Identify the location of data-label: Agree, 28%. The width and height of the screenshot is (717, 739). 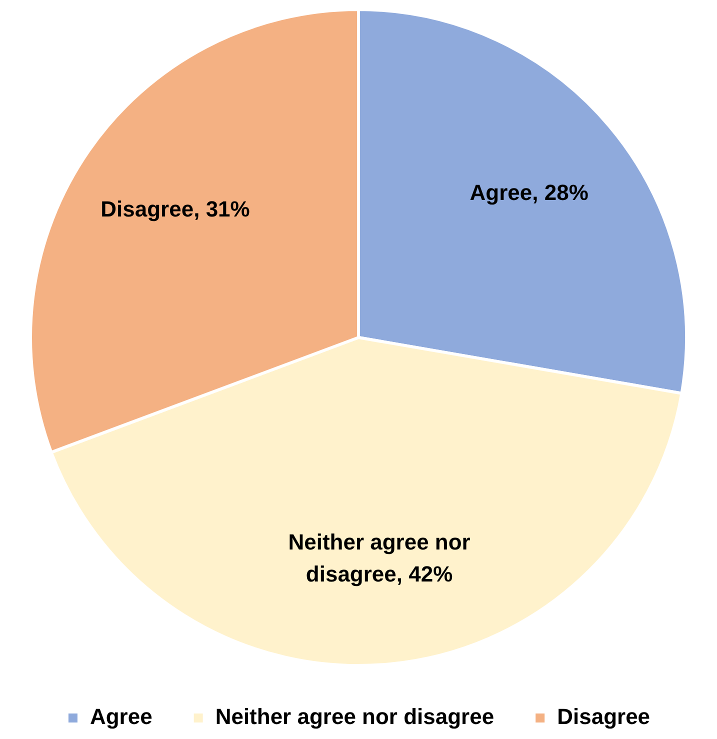
(529, 192).